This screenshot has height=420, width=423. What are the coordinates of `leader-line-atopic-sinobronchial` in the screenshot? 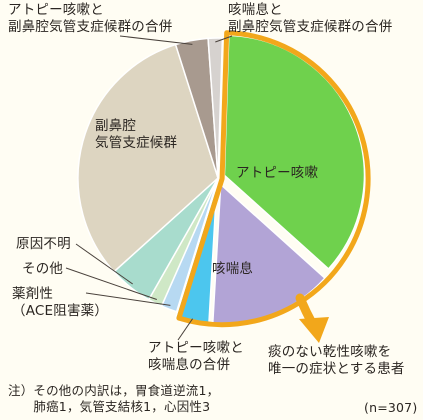 It's located at (156, 40).